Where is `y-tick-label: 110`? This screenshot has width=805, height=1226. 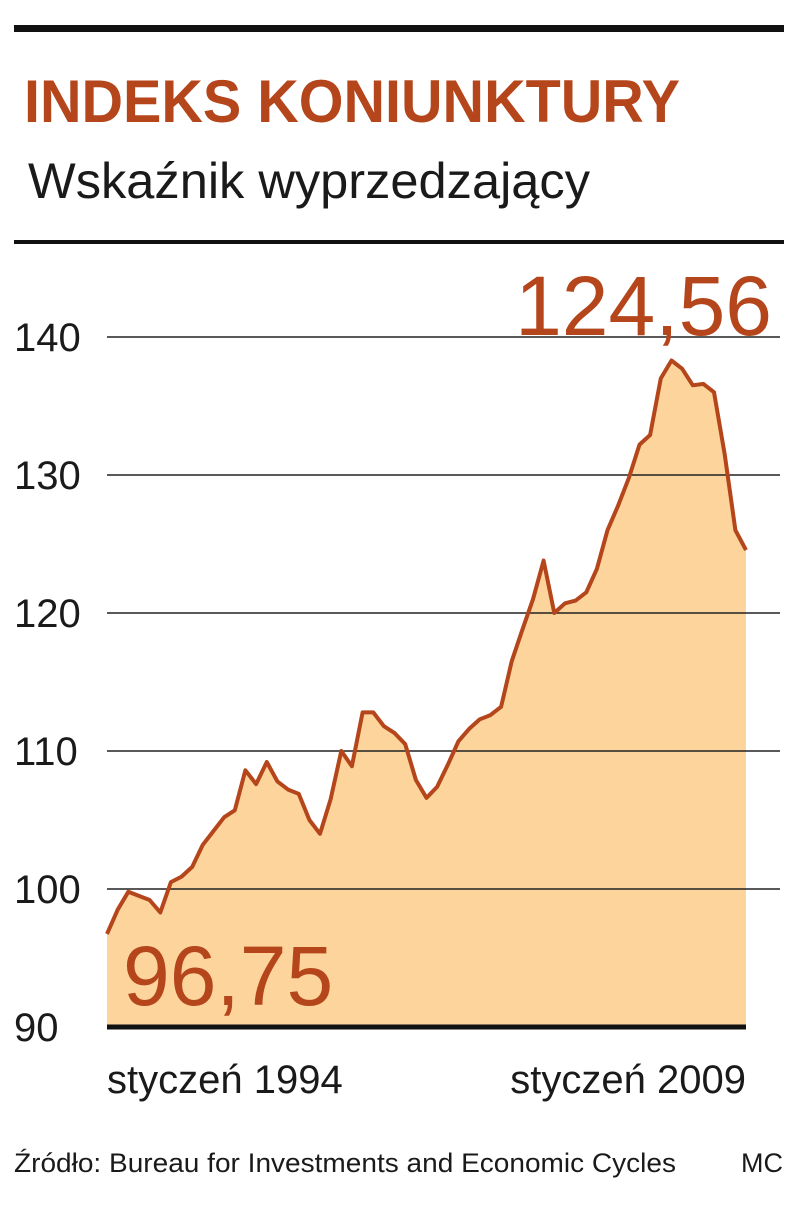
y-tick-label: 110 is located at coordinates (46, 752).